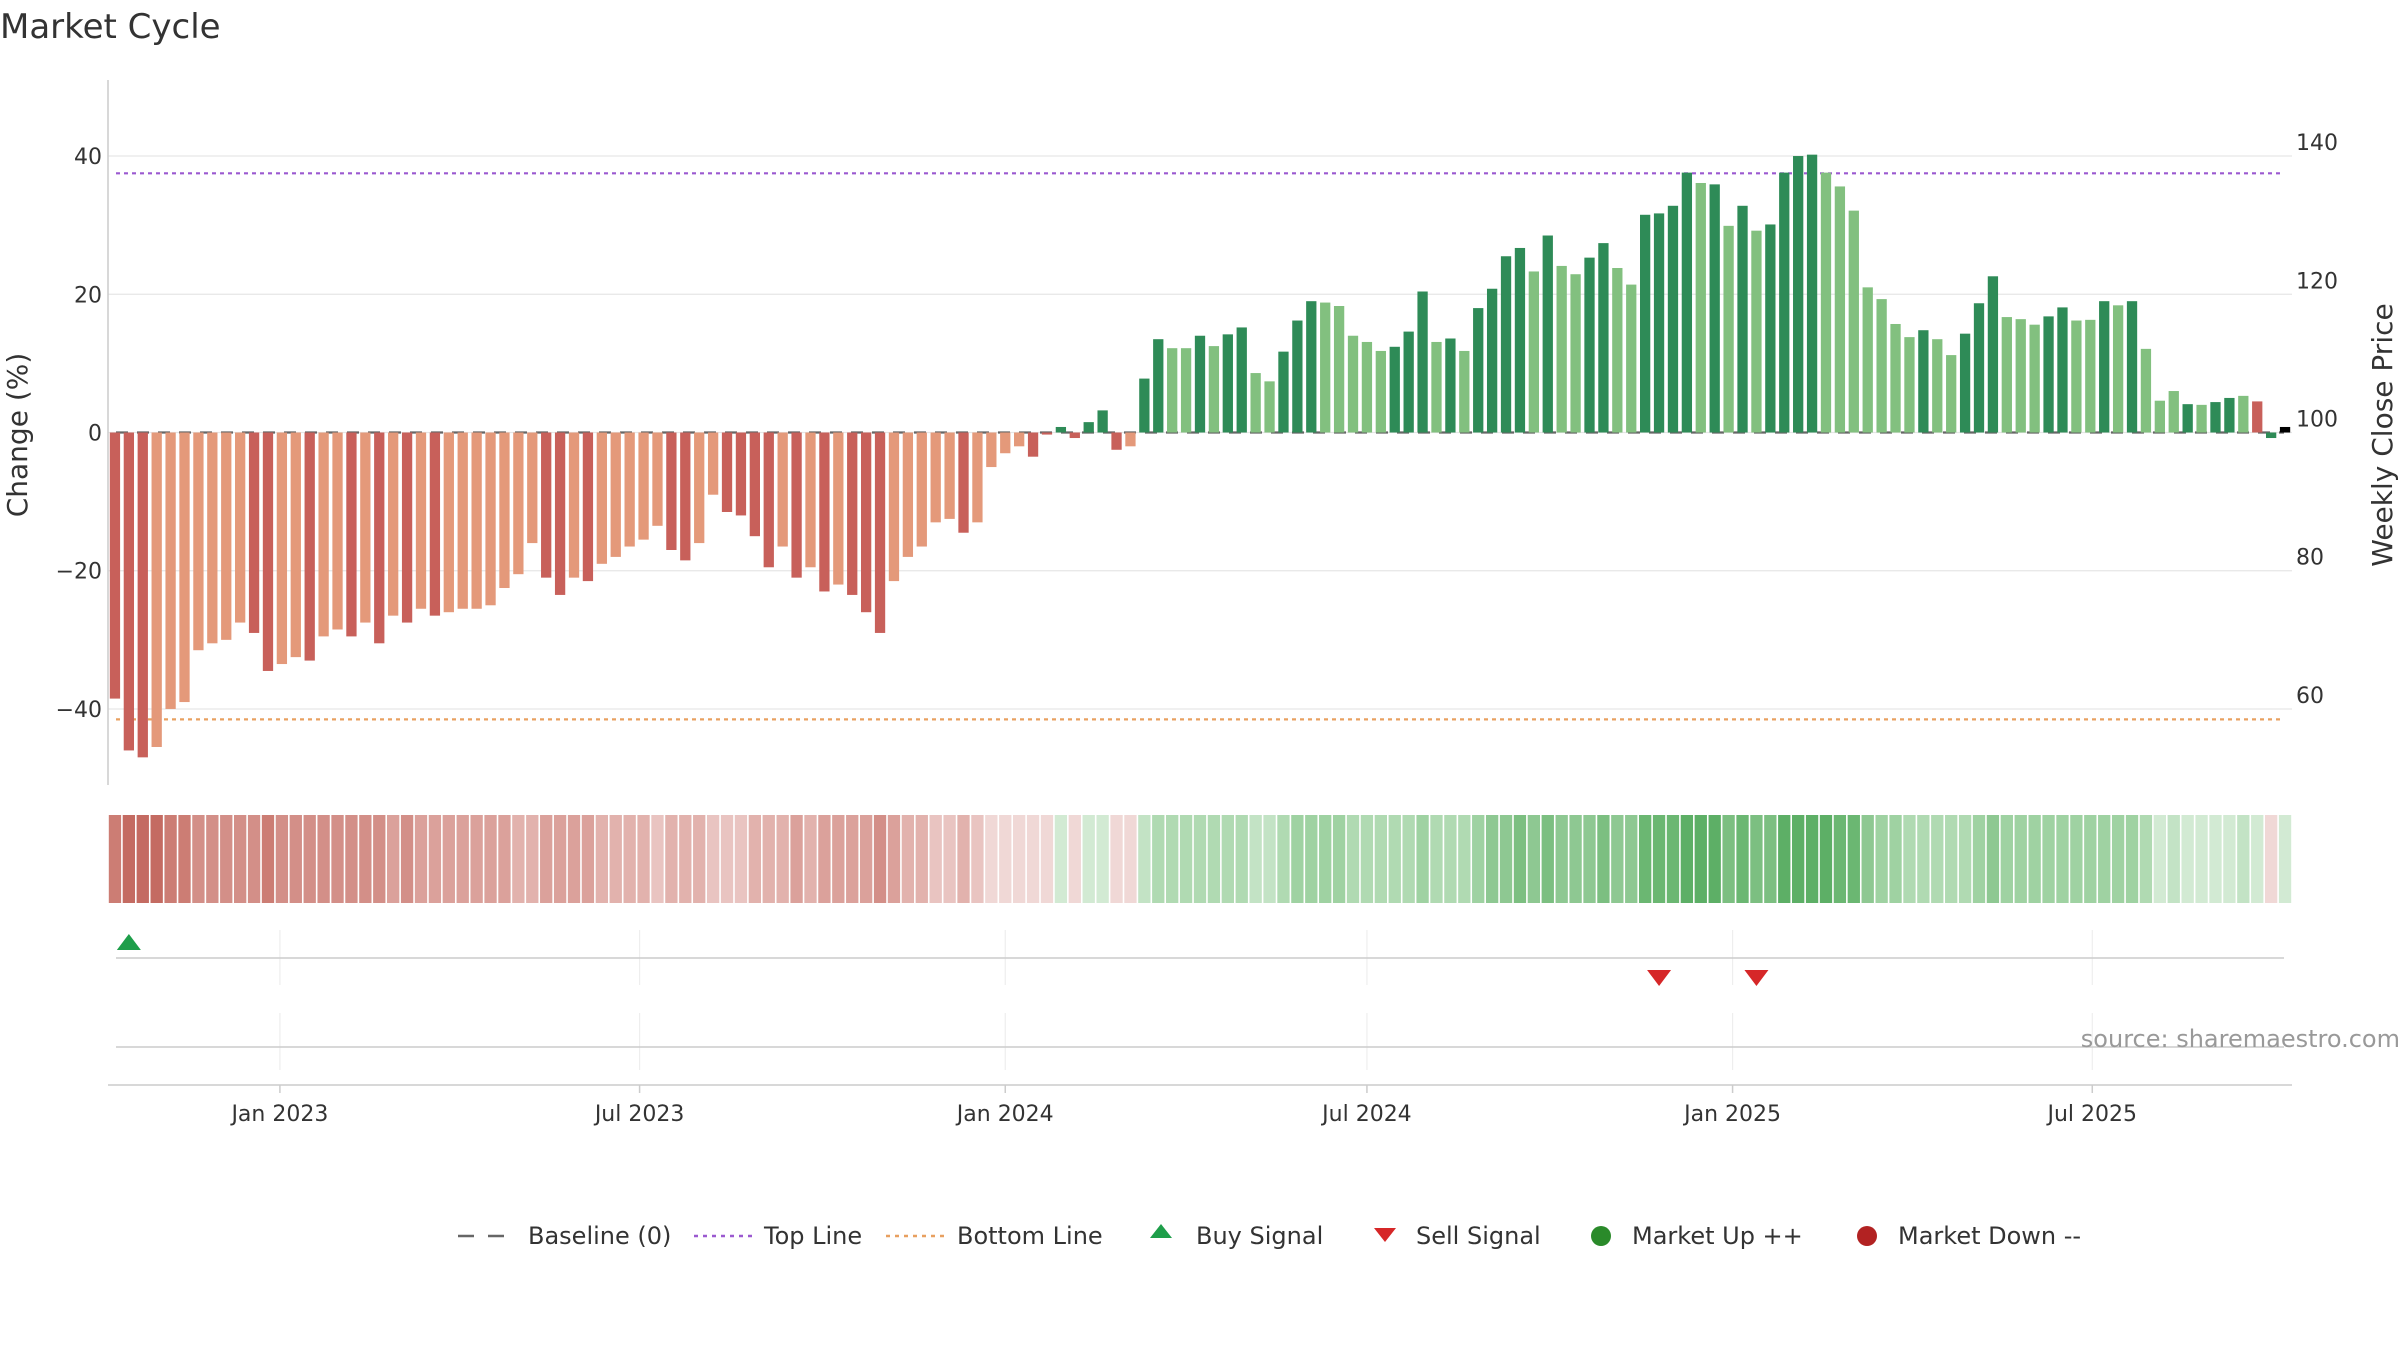 This screenshot has height=1350, width=2400. I want to click on legend-swatch, so click(1385, 1235).